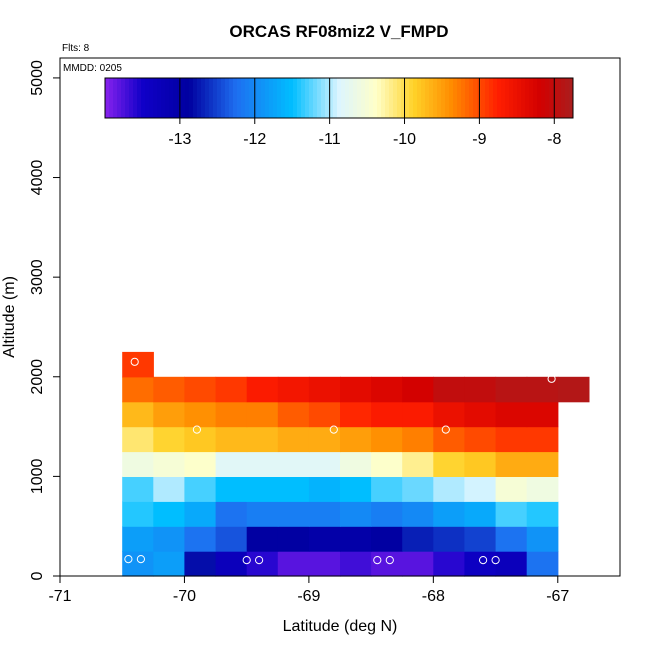  What do you see at coordinates (433, 596) in the screenshot?
I see `x-tick-label: -68` at bounding box center [433, 596].